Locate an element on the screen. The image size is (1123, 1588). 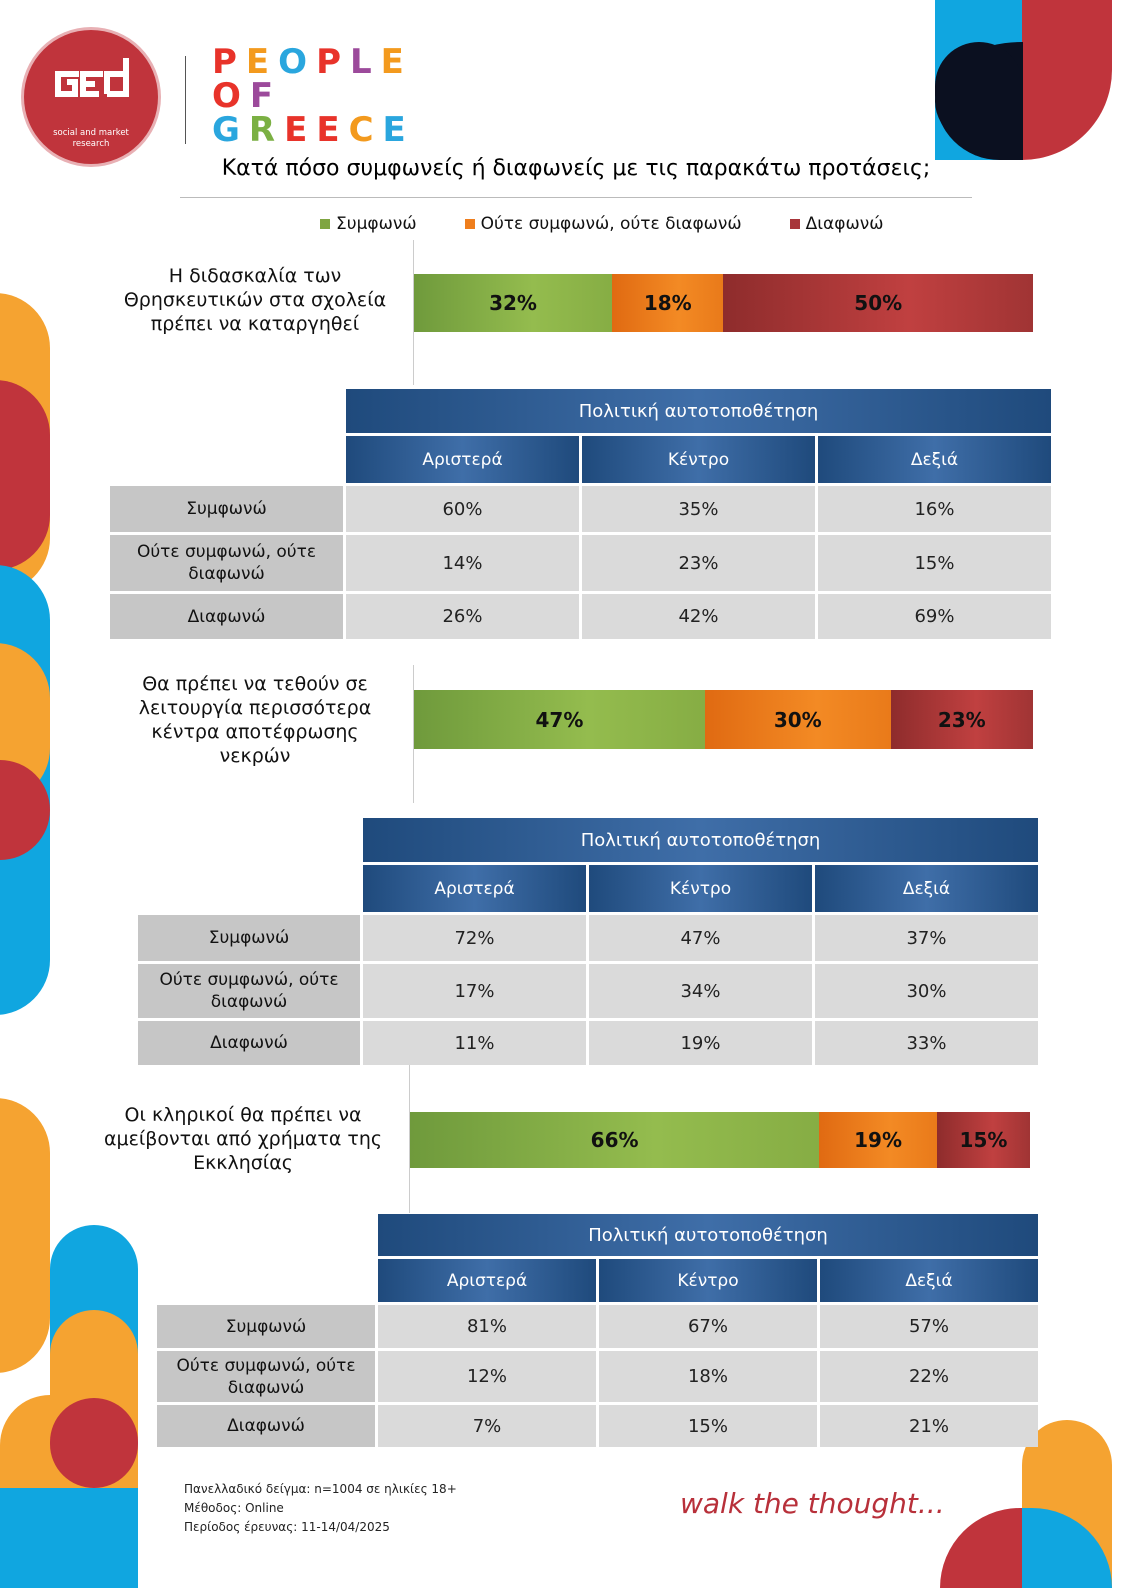
bar-segment-disagree: 50% is located at coordinates (878, 303).